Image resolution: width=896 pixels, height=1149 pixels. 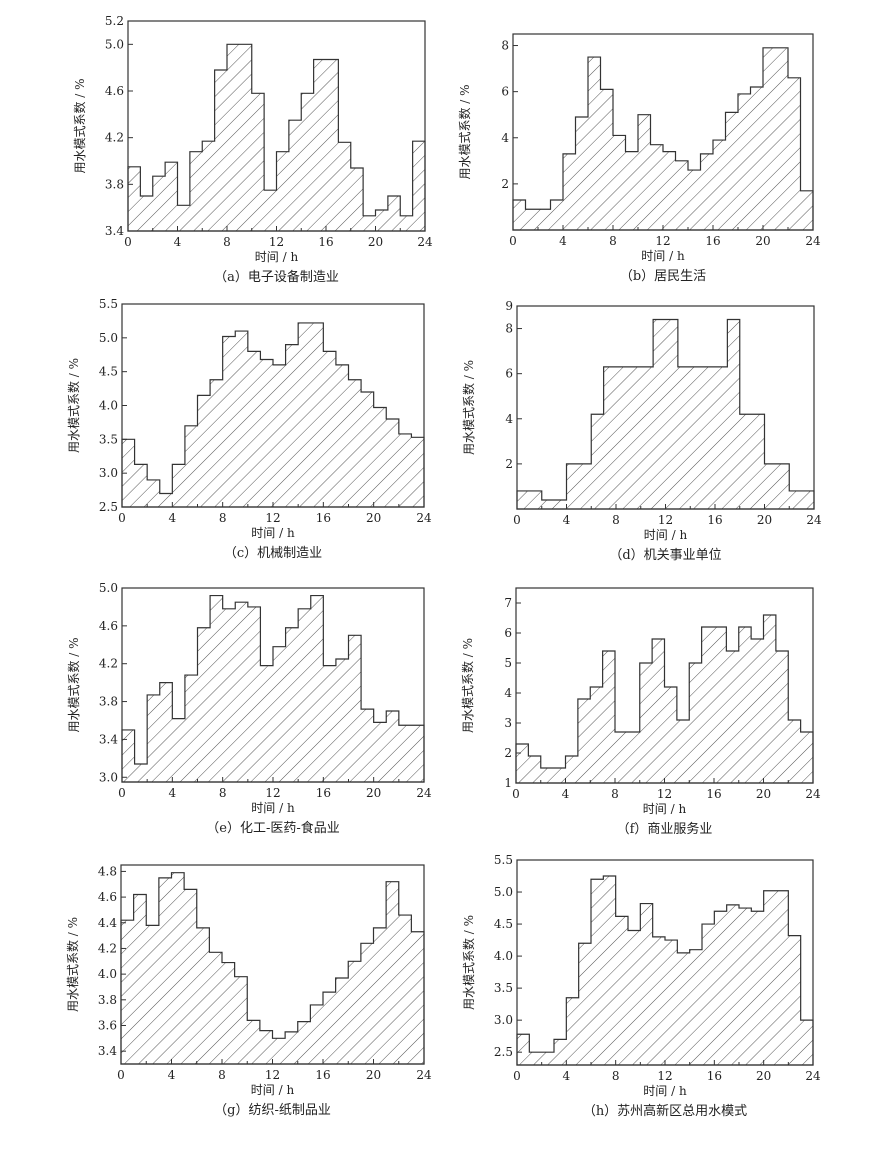 I want to click on panel-caption: （g）纺织-纸制品业, so click(x=272, y=1110).